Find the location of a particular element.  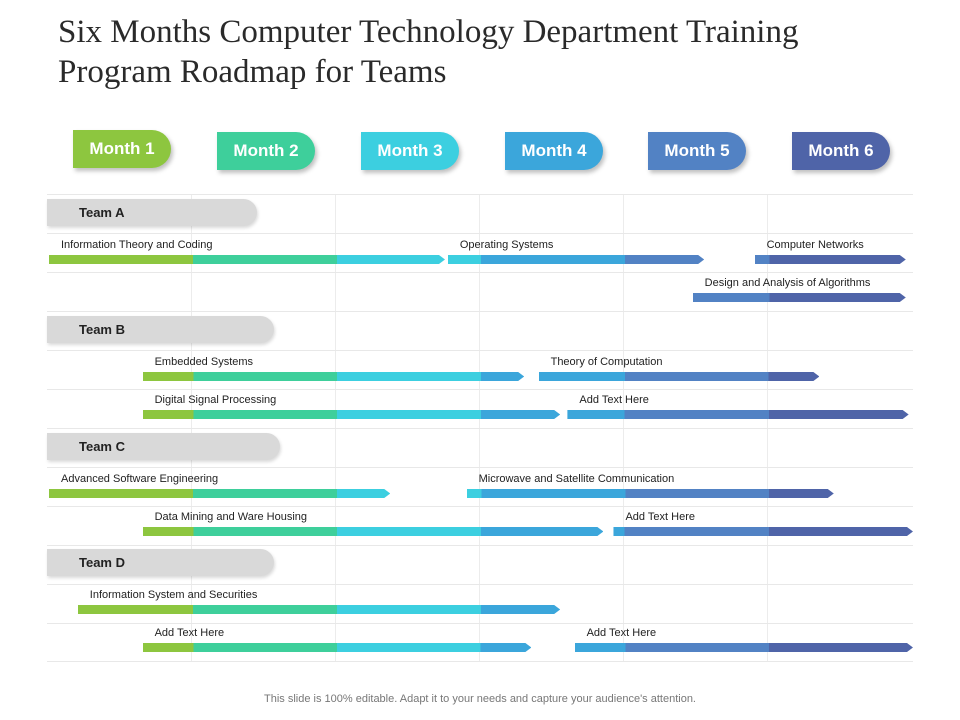

month-tab-5: Month 5 is located at coordinates (697, 151).